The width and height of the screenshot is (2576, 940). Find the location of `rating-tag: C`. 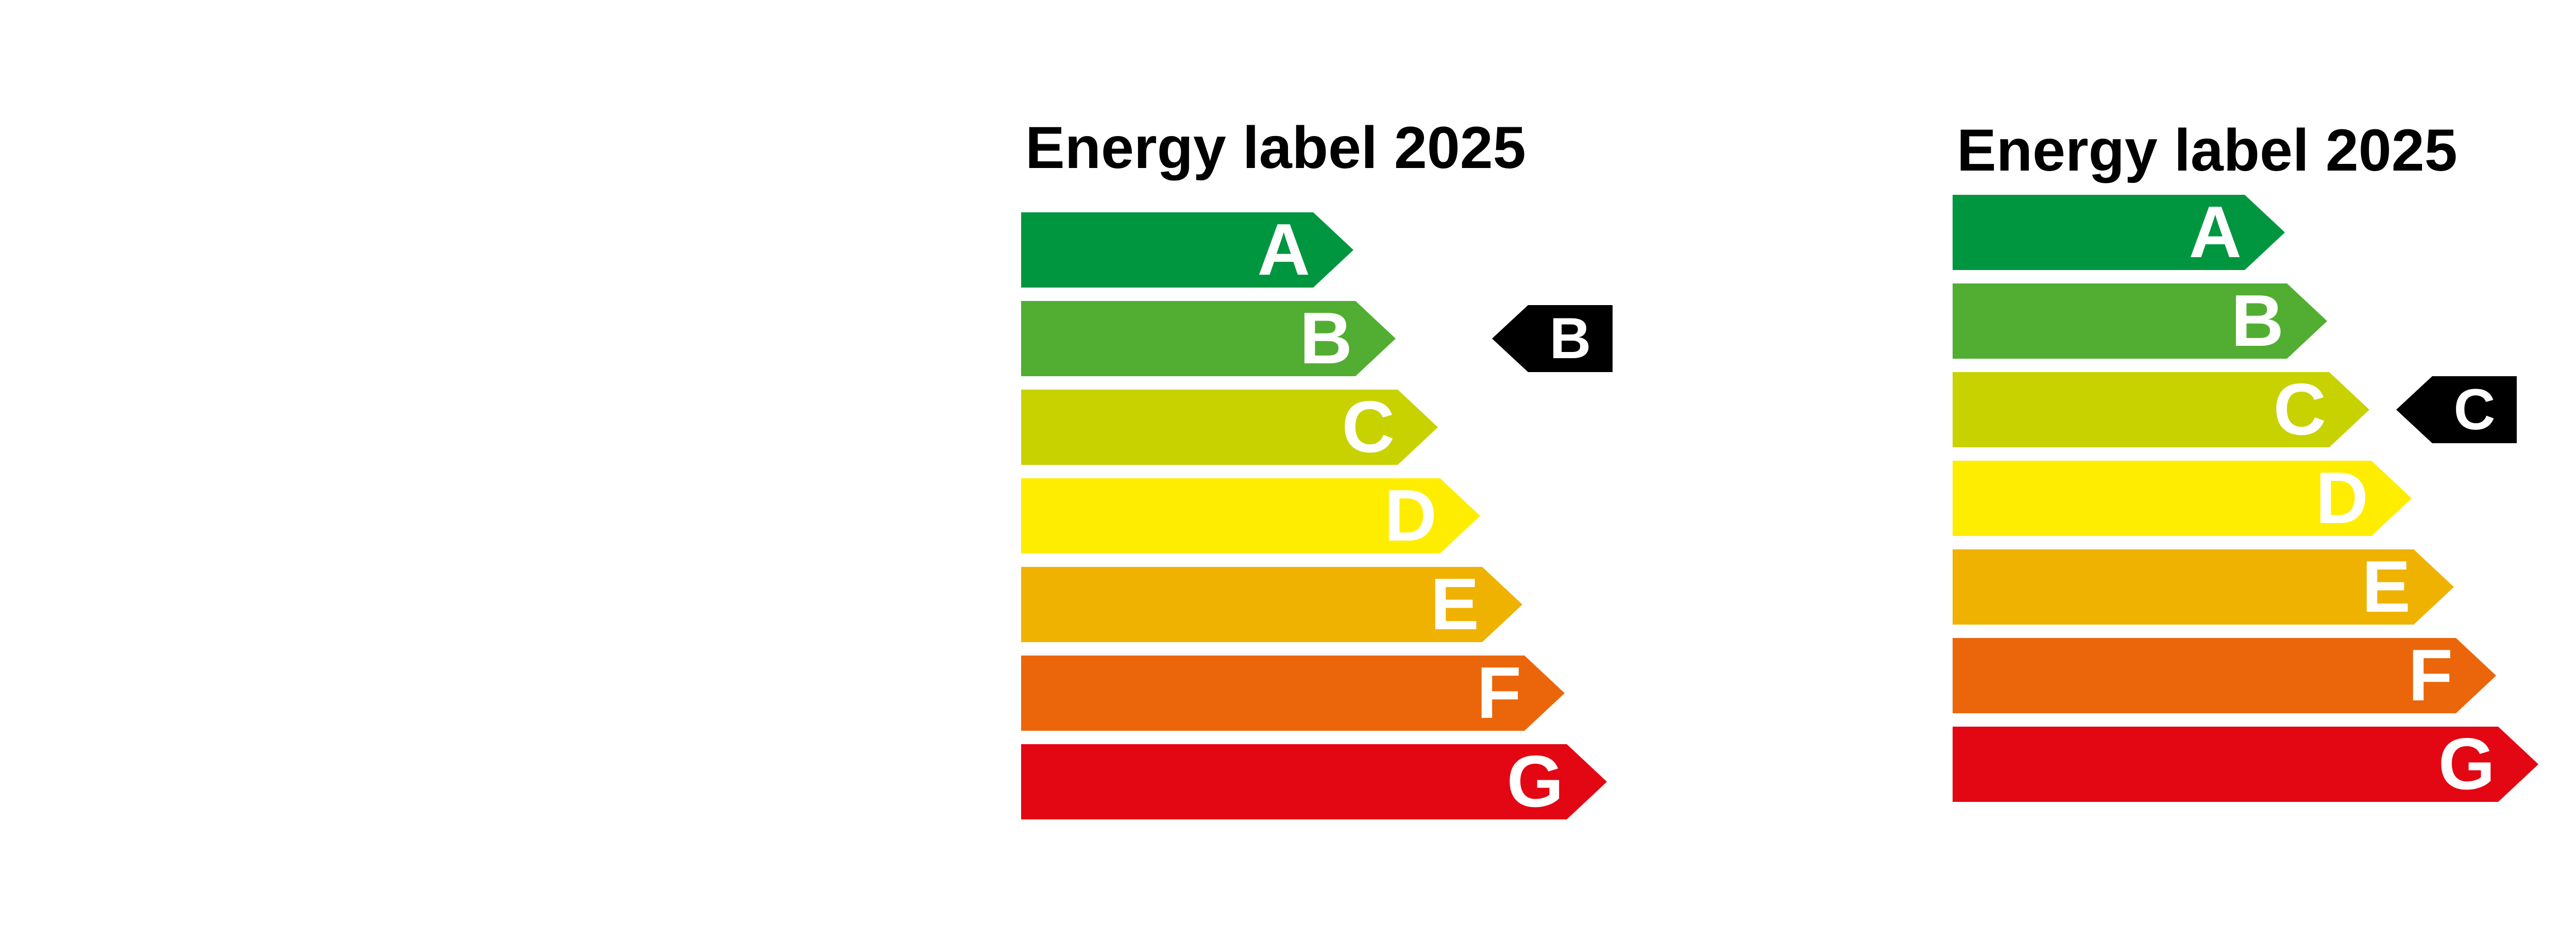

rating-tag: C is located at coordinates (2456, 409).